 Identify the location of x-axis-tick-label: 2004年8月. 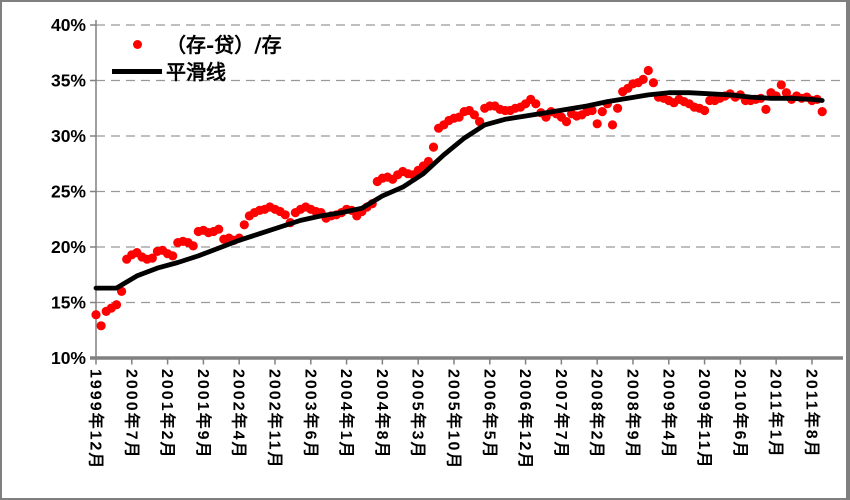
(382, 414).